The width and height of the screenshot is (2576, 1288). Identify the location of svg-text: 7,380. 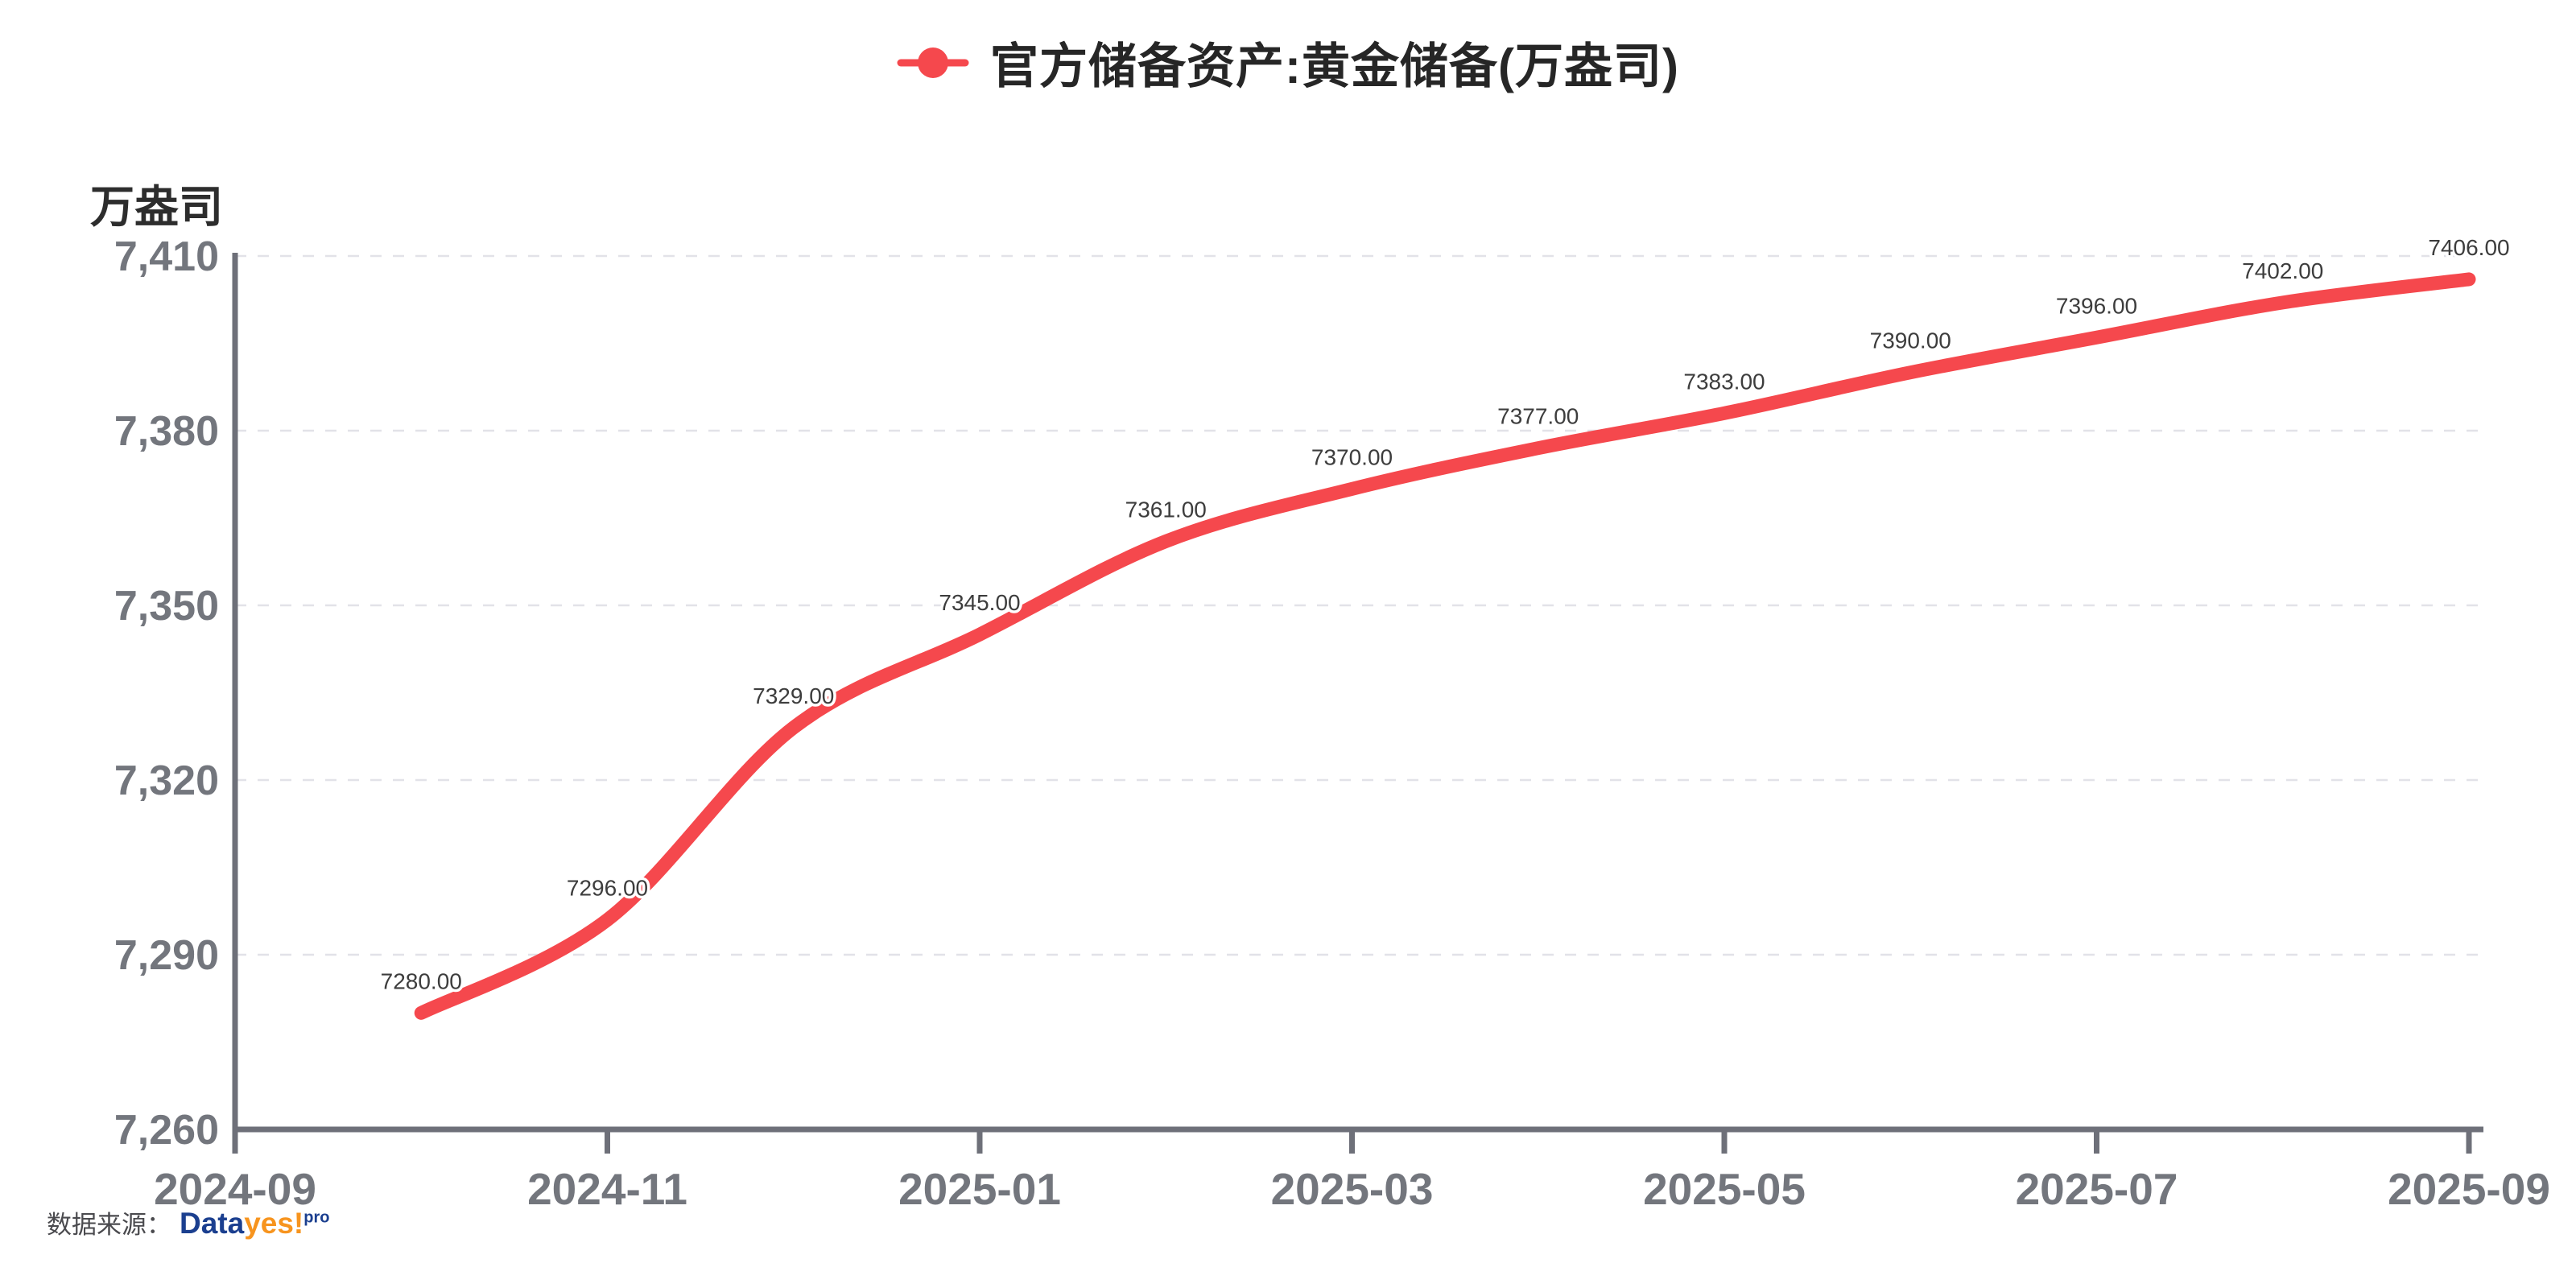
(166, 431).